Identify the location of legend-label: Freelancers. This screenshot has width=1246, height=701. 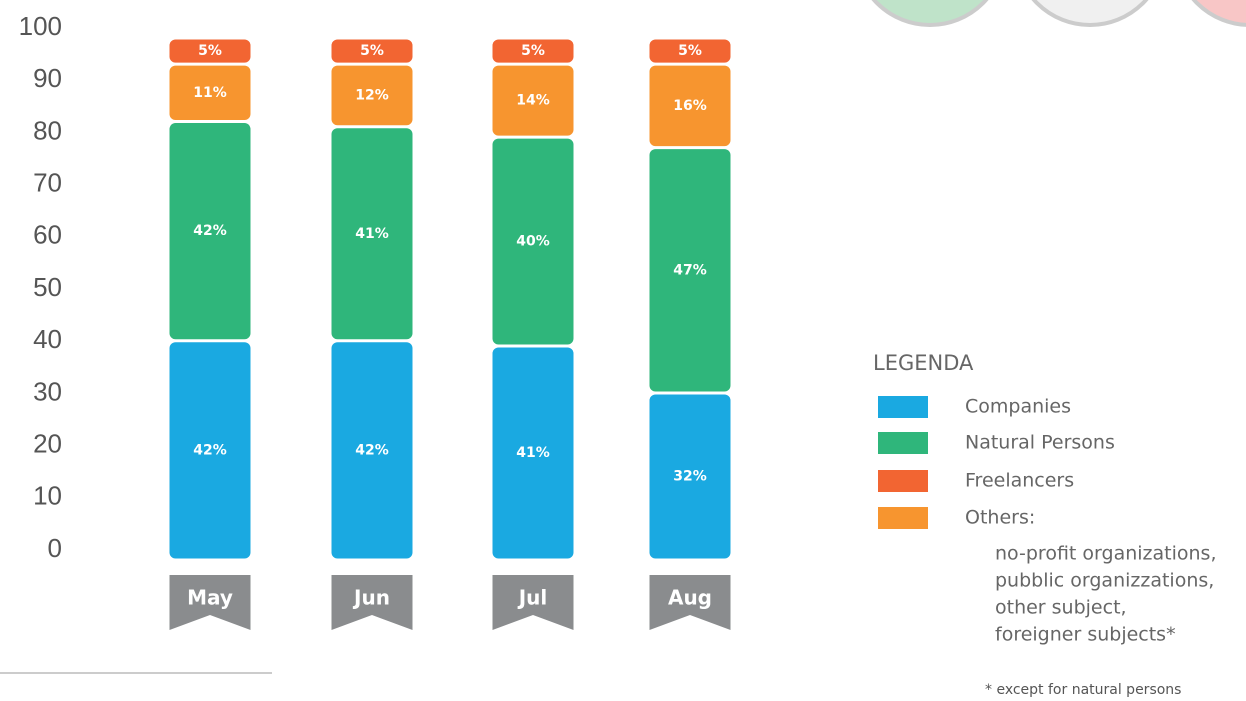
(1019, 481).